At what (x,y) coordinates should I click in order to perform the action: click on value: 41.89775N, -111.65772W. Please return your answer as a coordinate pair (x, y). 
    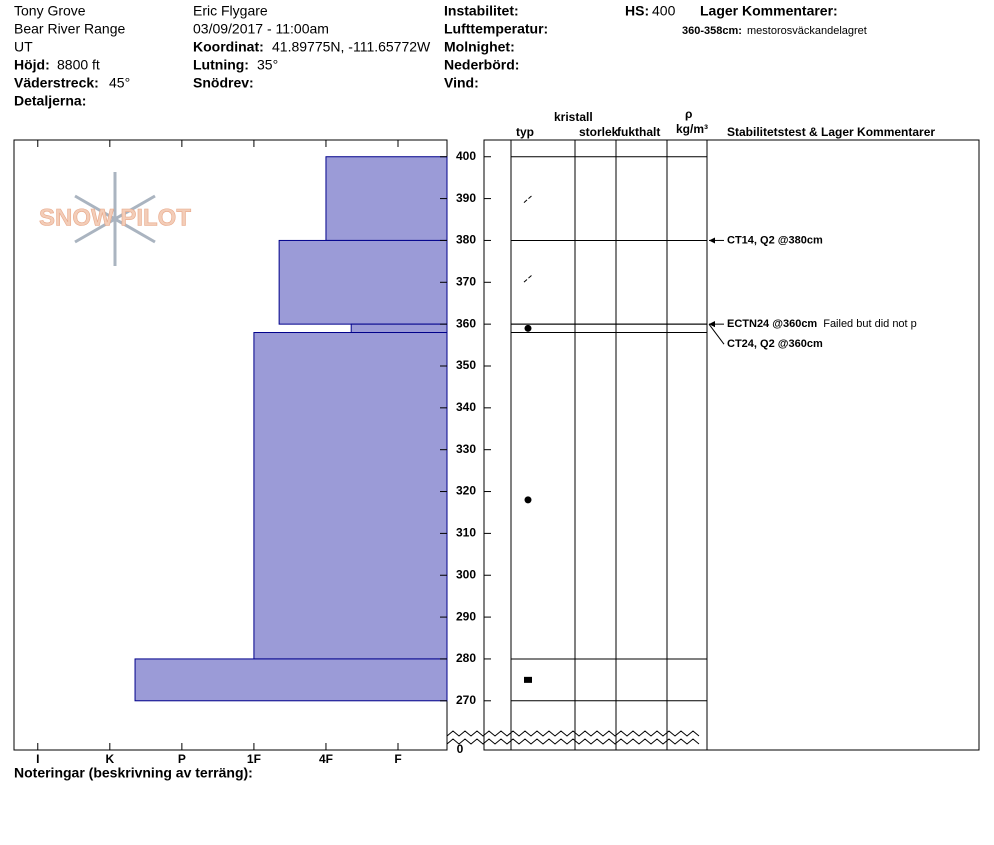
    Looking at the image, I should click on (351, 47).